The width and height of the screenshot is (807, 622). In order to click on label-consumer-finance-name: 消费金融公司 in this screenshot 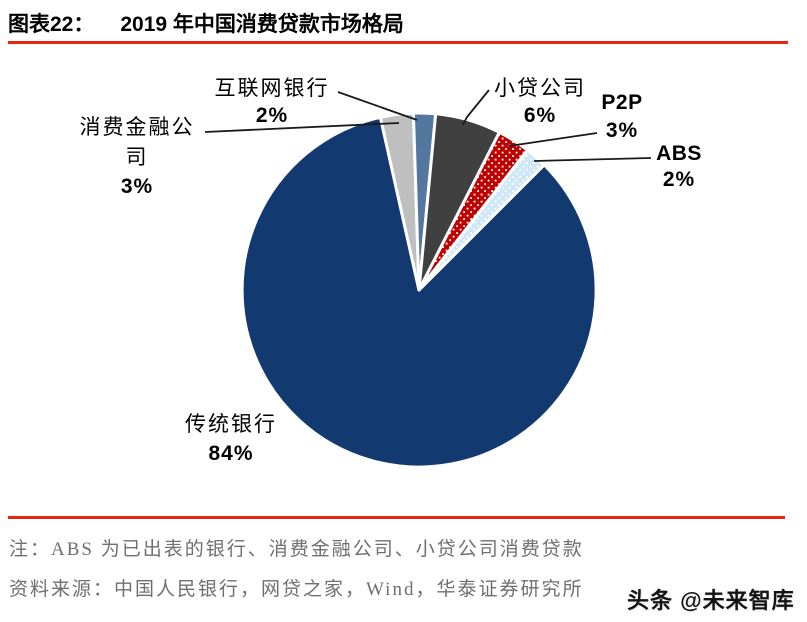, I will do `click(137, 142)`.